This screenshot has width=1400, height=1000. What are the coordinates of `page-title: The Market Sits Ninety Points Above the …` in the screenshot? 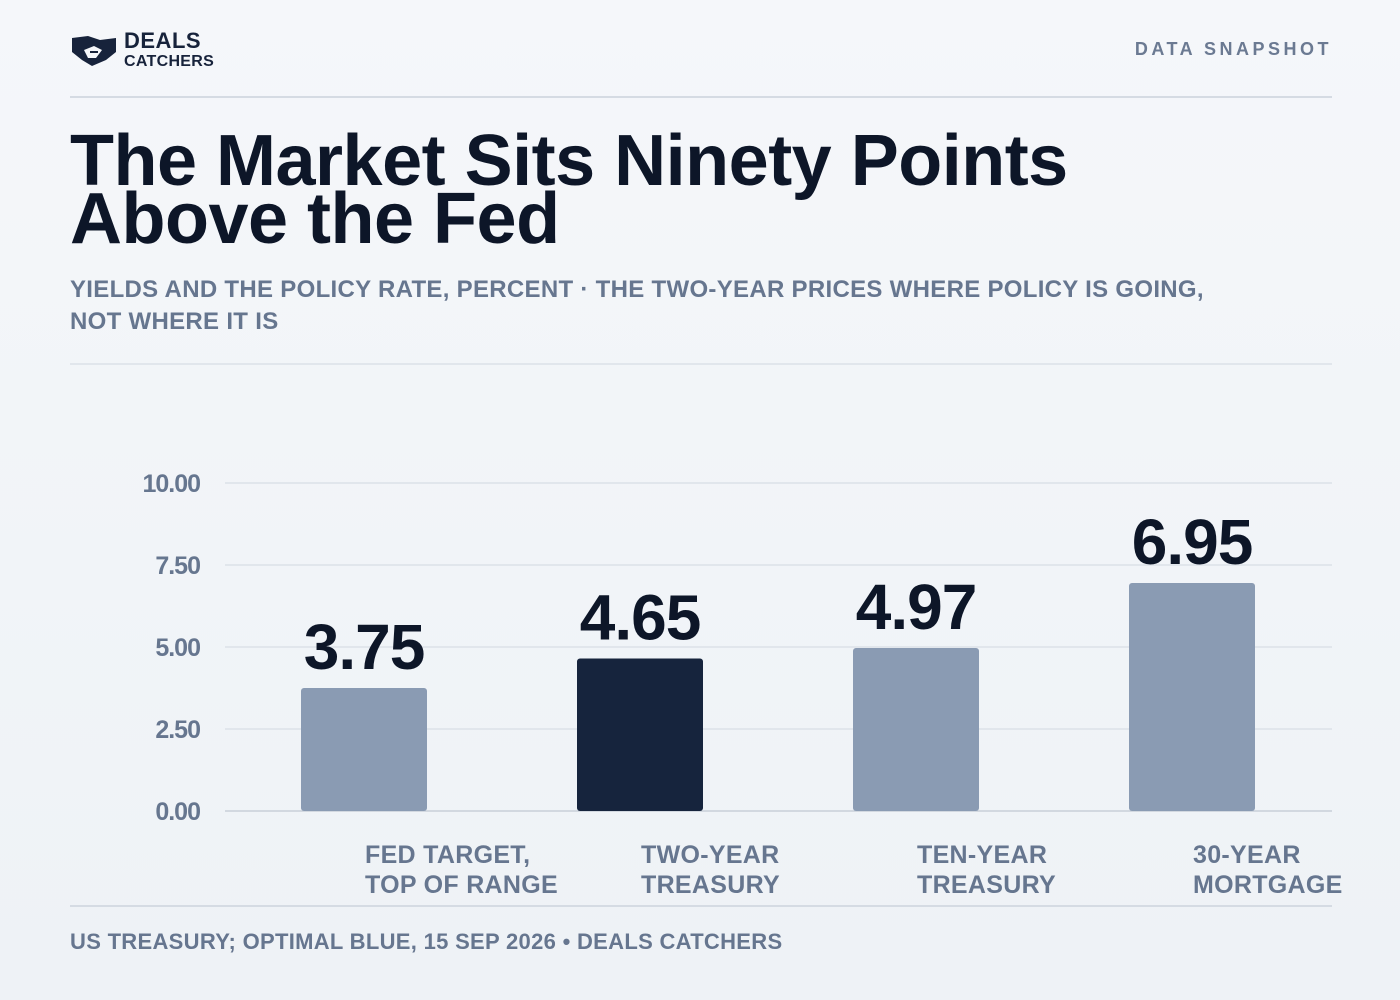 It's located at (701, 190).